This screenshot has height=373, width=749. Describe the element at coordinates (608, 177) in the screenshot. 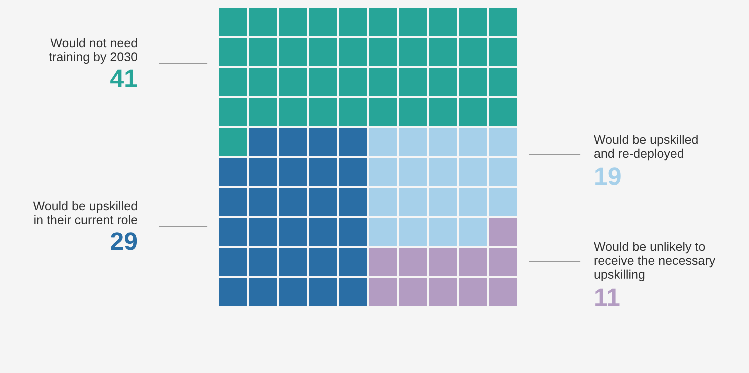

I see `data-label: 19` at that location.